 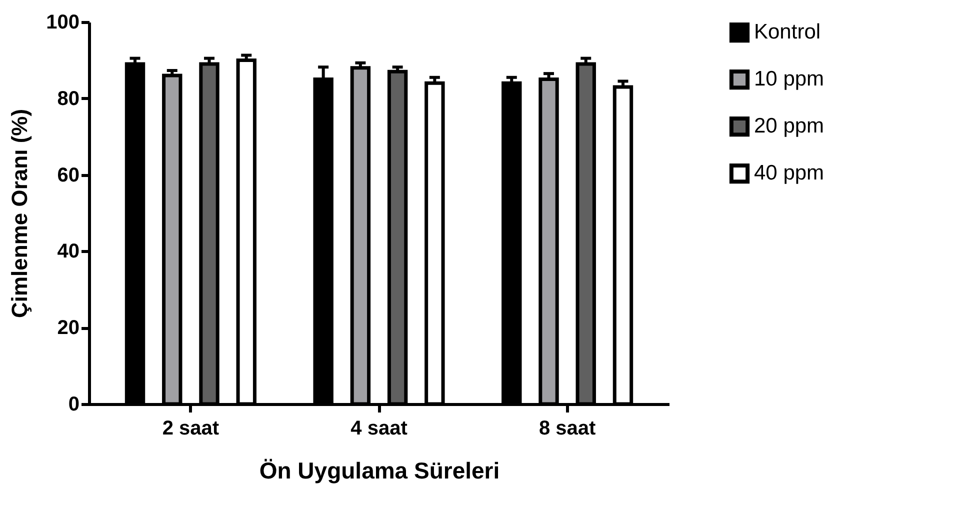 I want to click on x-tick-label: 4 saat, so click(x=379, y=429).